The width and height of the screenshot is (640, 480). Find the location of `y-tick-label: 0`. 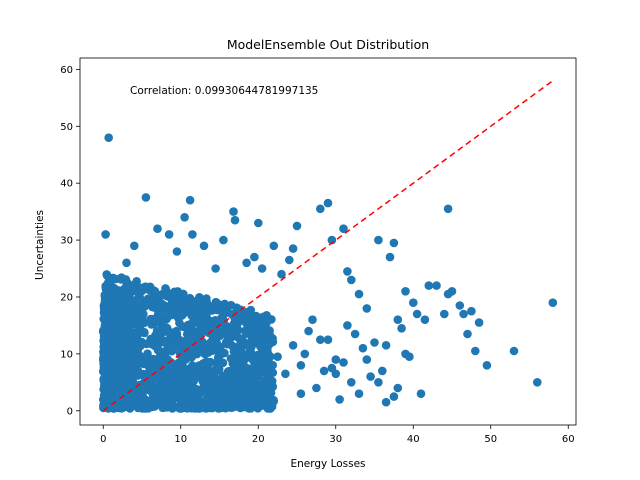

y-tick-label: 0 is located at coordinates (70, 411).